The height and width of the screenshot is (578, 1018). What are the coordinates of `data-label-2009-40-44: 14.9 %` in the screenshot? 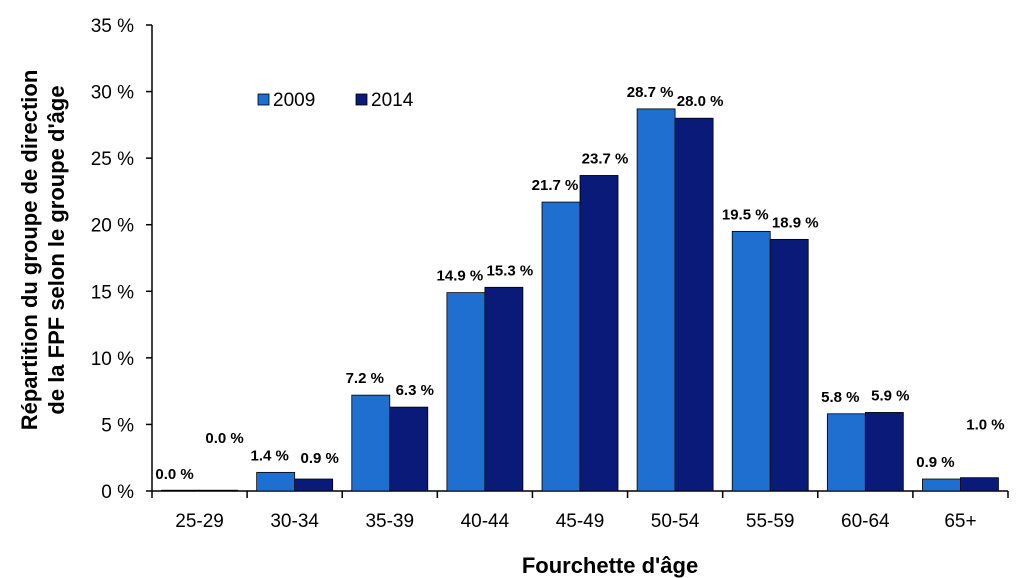 It's located at (460, 276).